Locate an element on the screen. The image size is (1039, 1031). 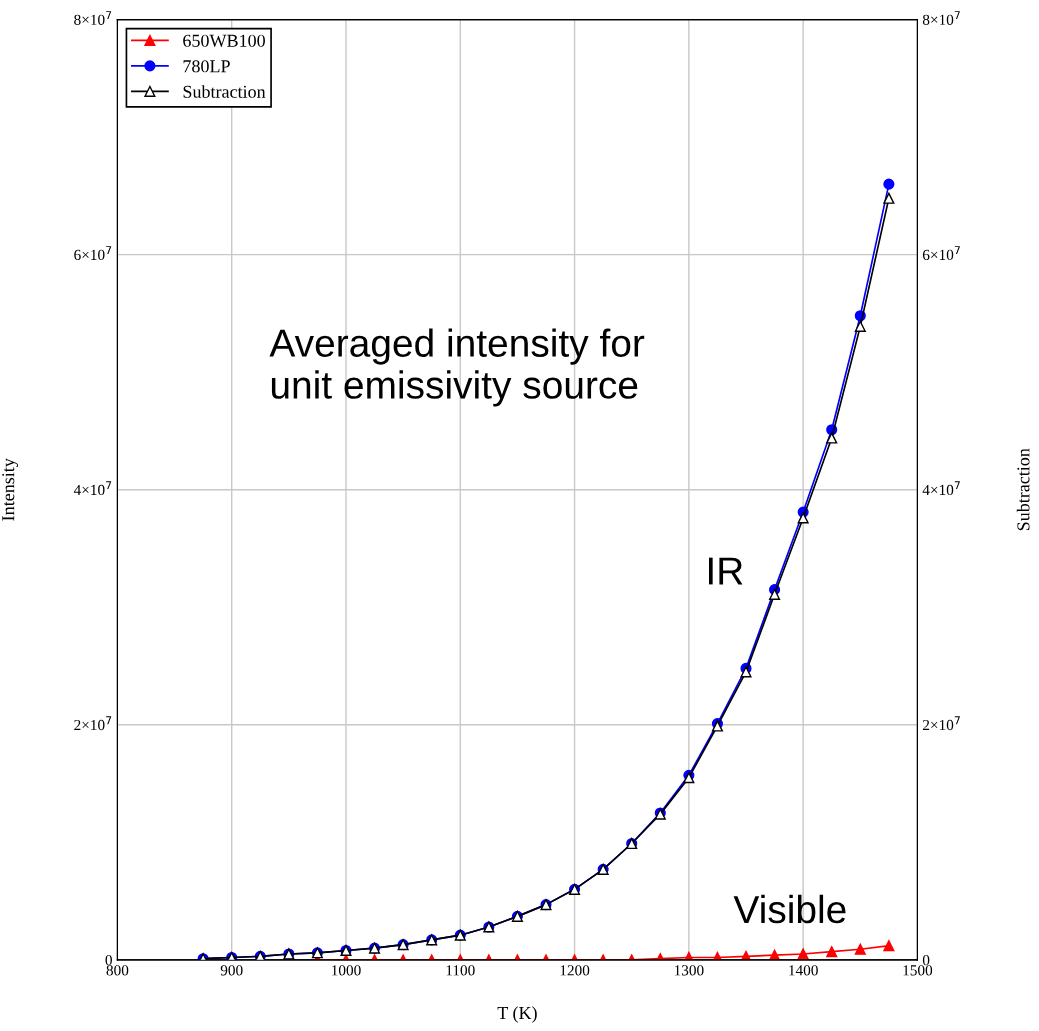
y-tick-label: 4×10$^{7}$ is located at coordinates (92, 488).